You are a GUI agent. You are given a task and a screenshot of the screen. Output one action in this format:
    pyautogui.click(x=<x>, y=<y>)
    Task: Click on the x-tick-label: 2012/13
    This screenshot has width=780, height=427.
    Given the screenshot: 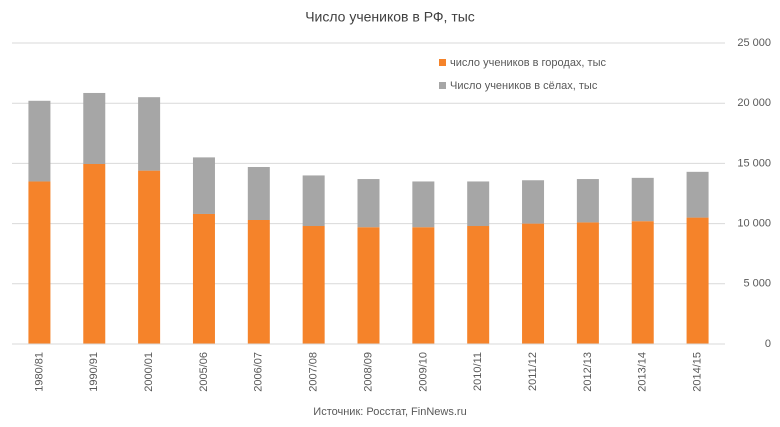 What is the action you would take?
    pyautogui.click(x=588, y=372)
    